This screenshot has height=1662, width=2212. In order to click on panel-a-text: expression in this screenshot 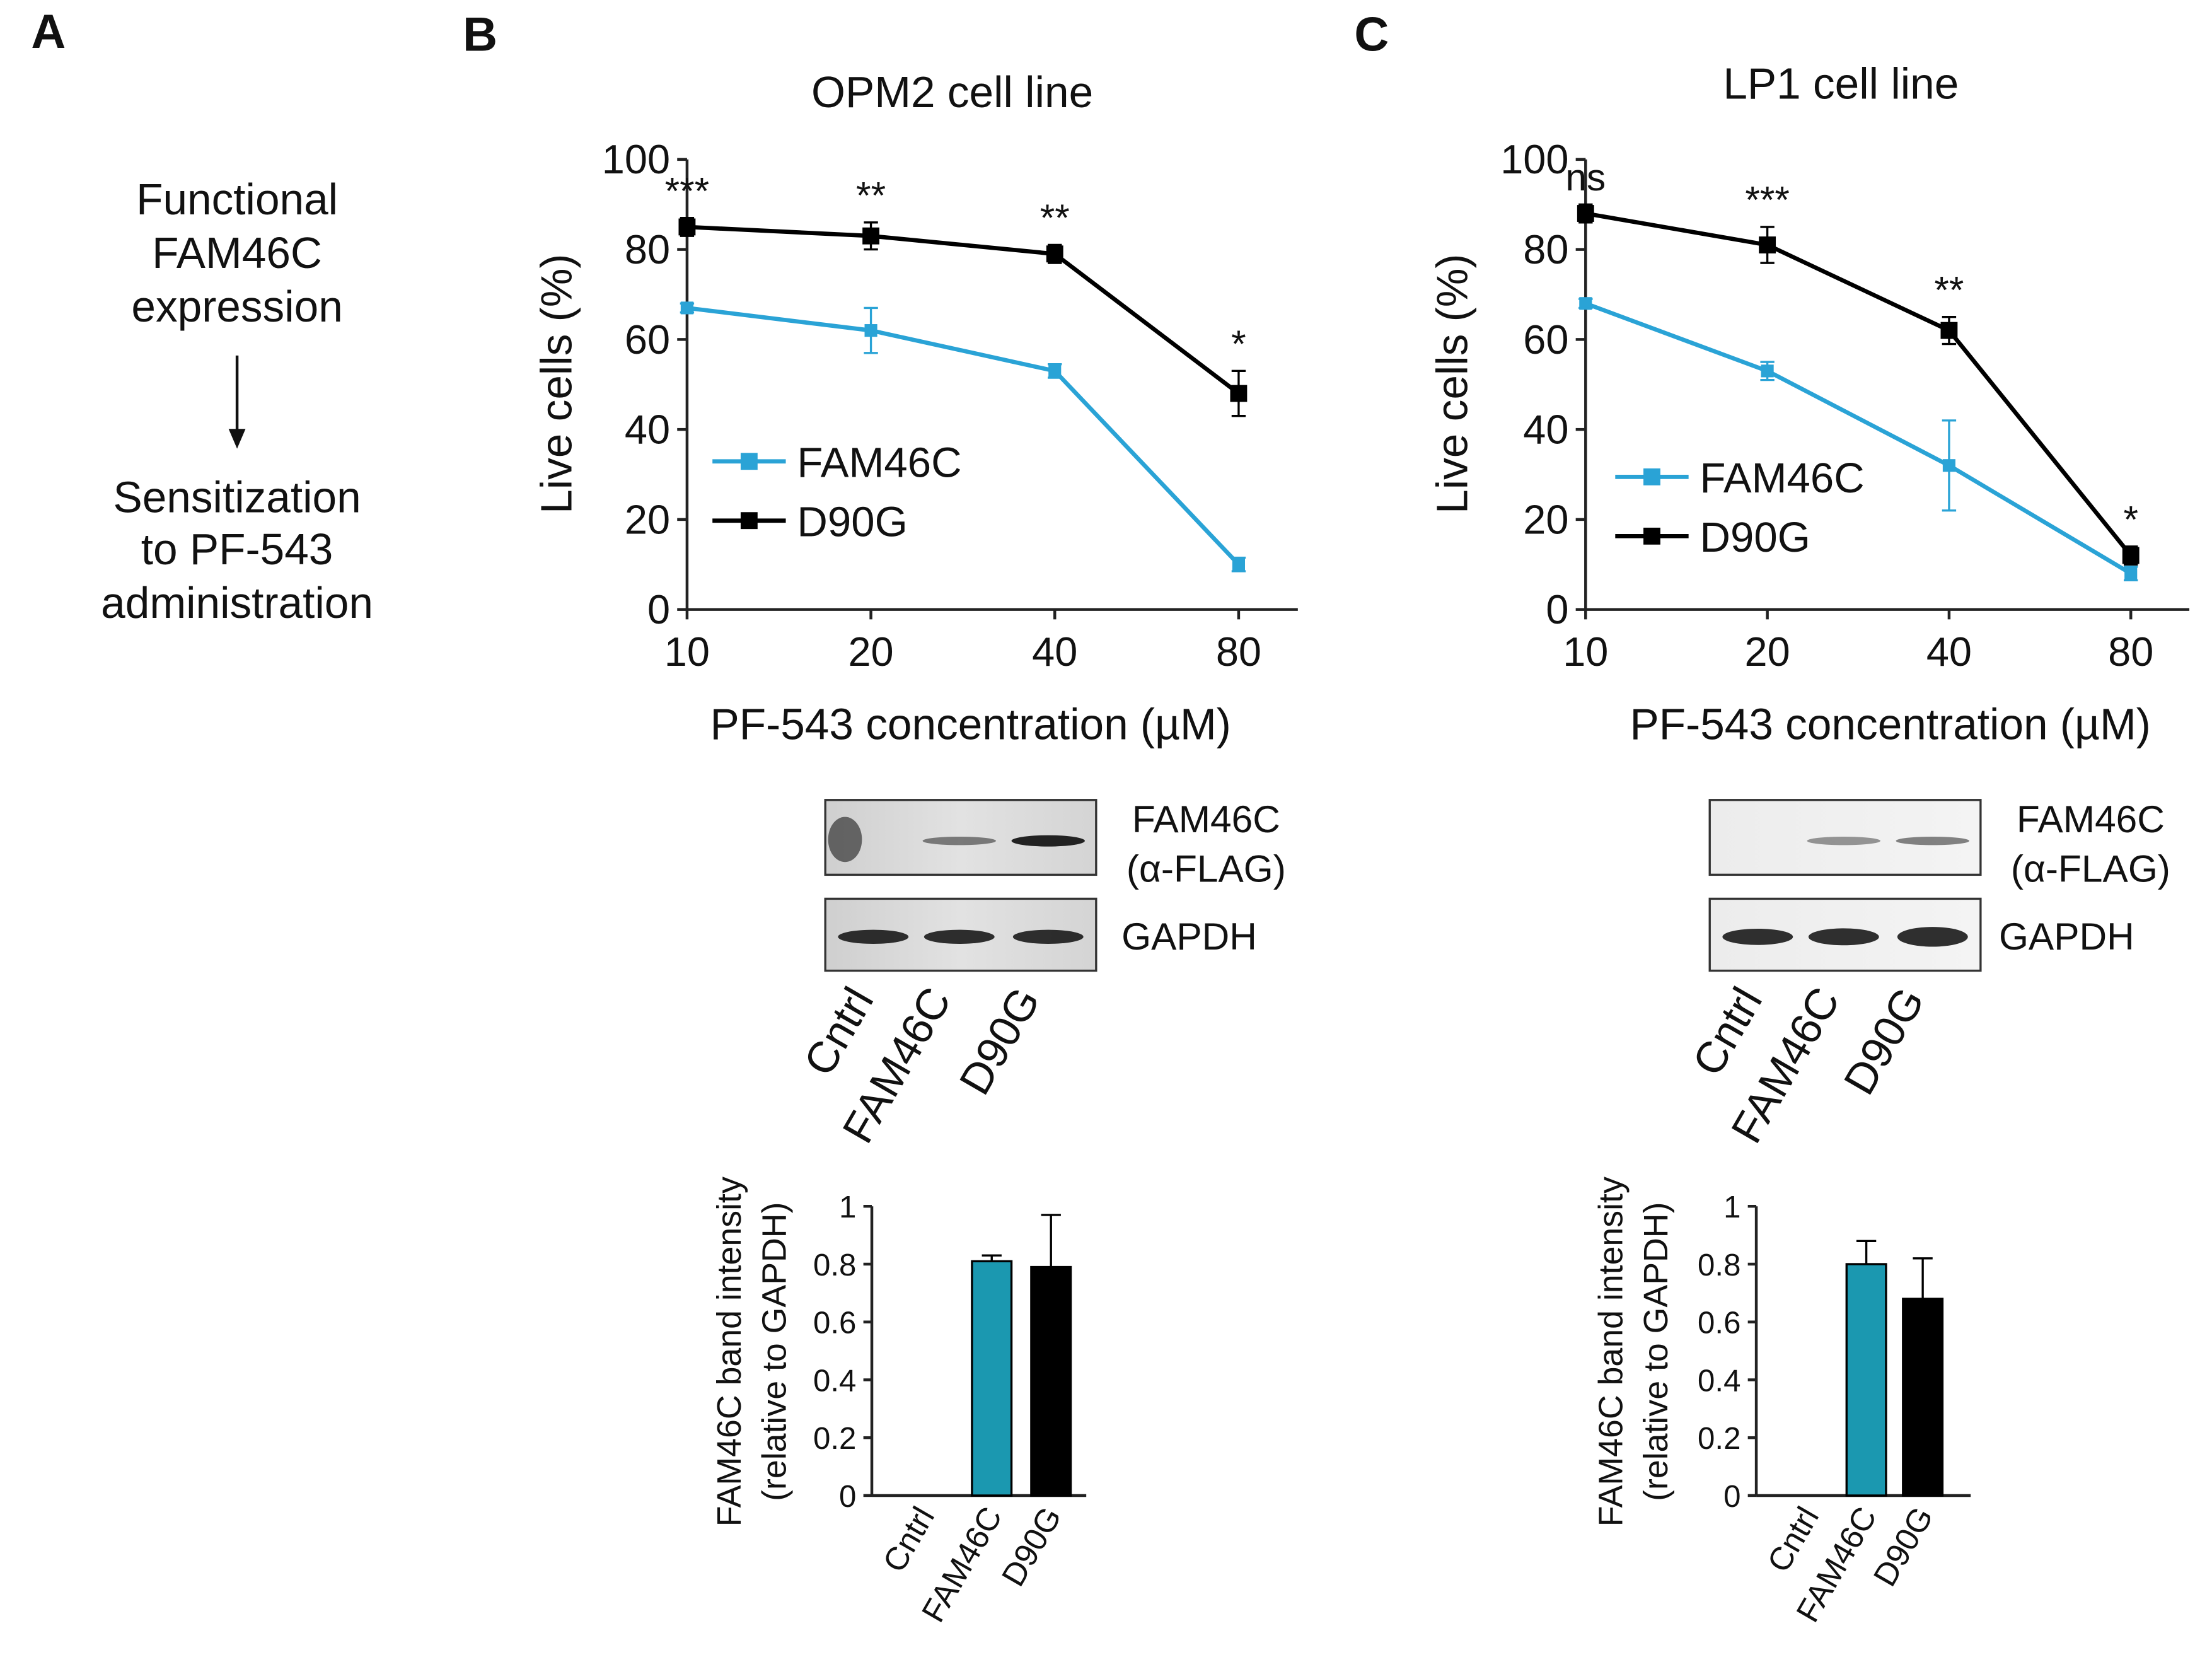, I will do `click(236, 306)`.